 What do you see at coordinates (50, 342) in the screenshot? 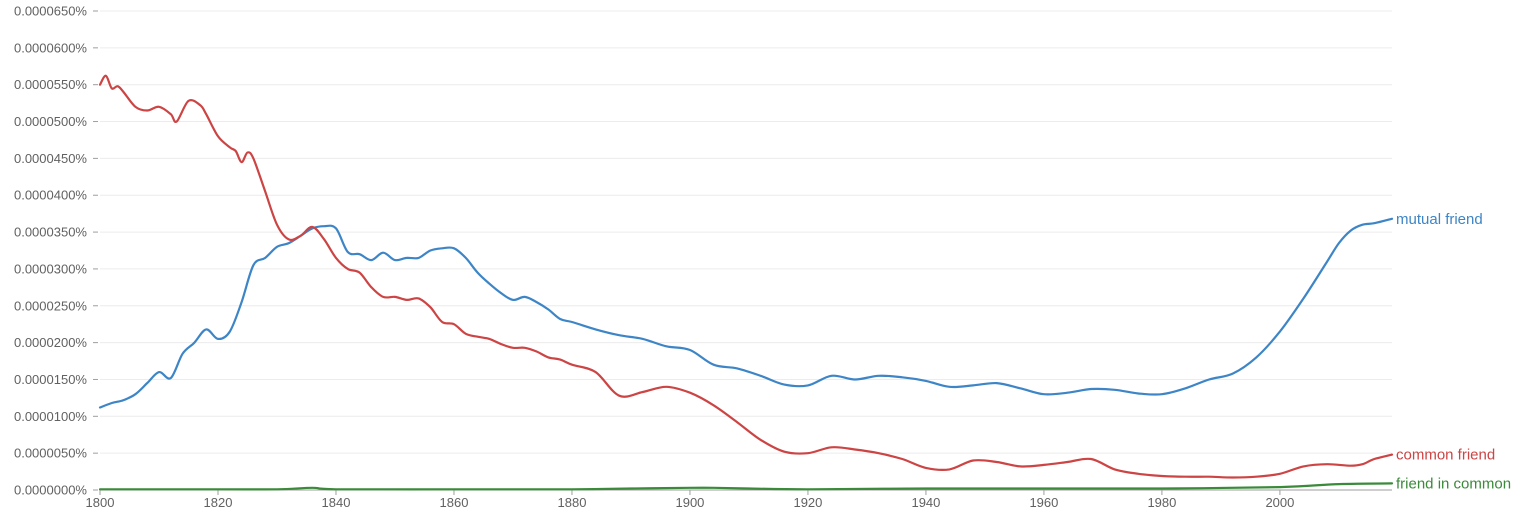
I see `y-tick-label: 0.0000200%` at bounding box center [50, 342].